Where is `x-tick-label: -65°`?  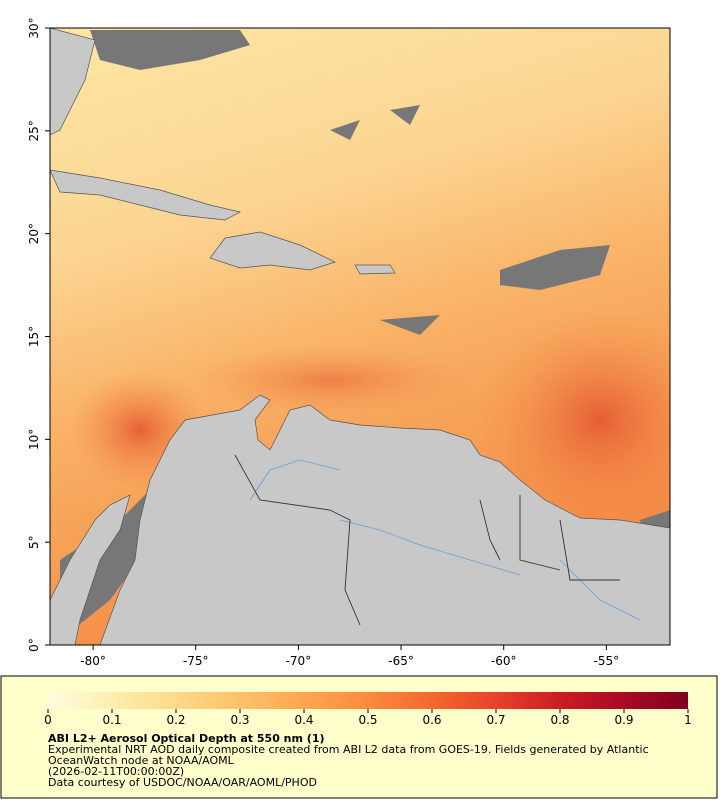
x-tick-label: -65° is located at coordinates (401, 661).